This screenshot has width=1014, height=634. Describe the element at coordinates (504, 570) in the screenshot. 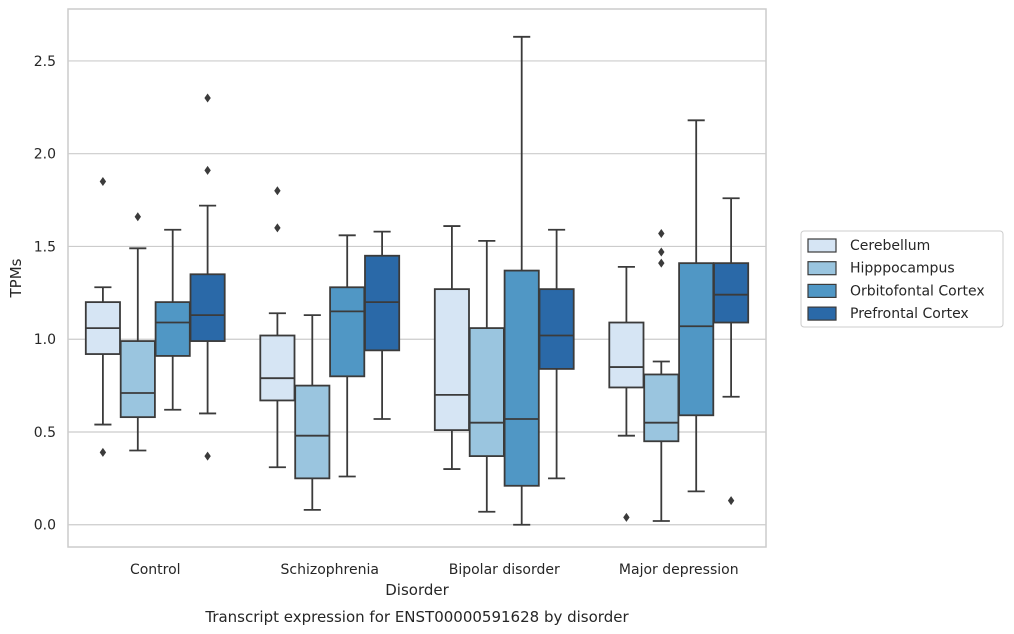

I see `x-tick-label: Bipolar disorder` at that location.